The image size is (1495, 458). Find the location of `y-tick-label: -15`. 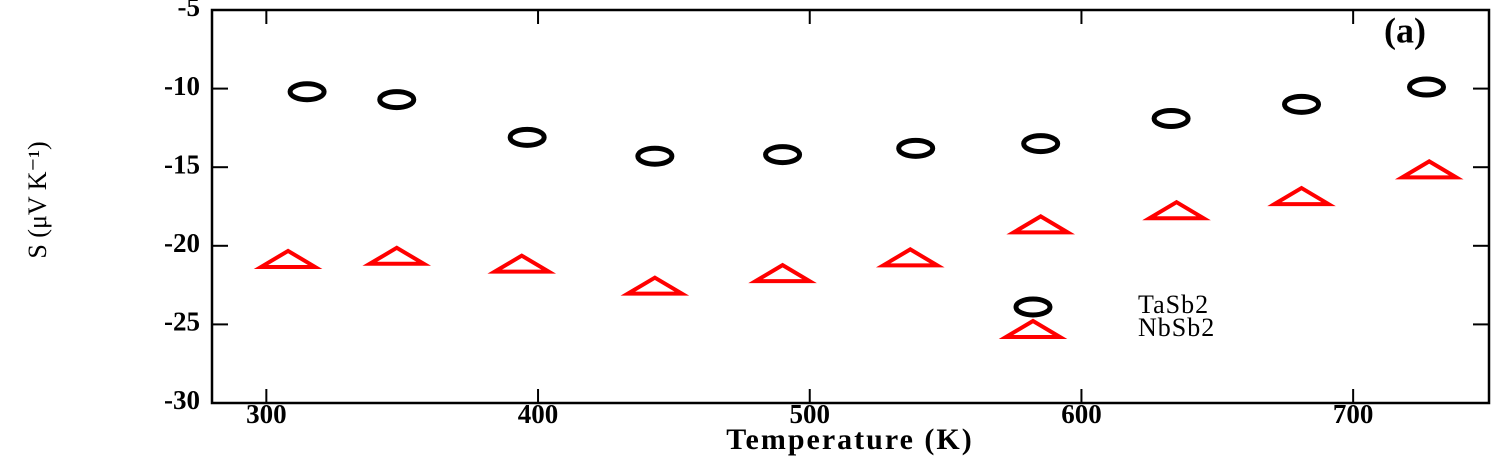

y-tick-label: -15 is located at coordinates (182, 164).